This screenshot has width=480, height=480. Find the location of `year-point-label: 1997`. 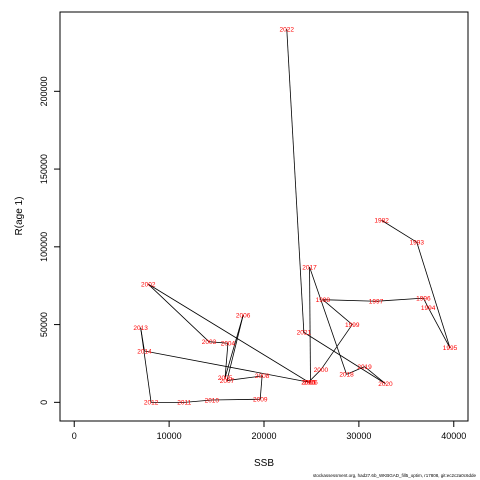

year-point-label: 1997 is located at coordinates (376, 302).